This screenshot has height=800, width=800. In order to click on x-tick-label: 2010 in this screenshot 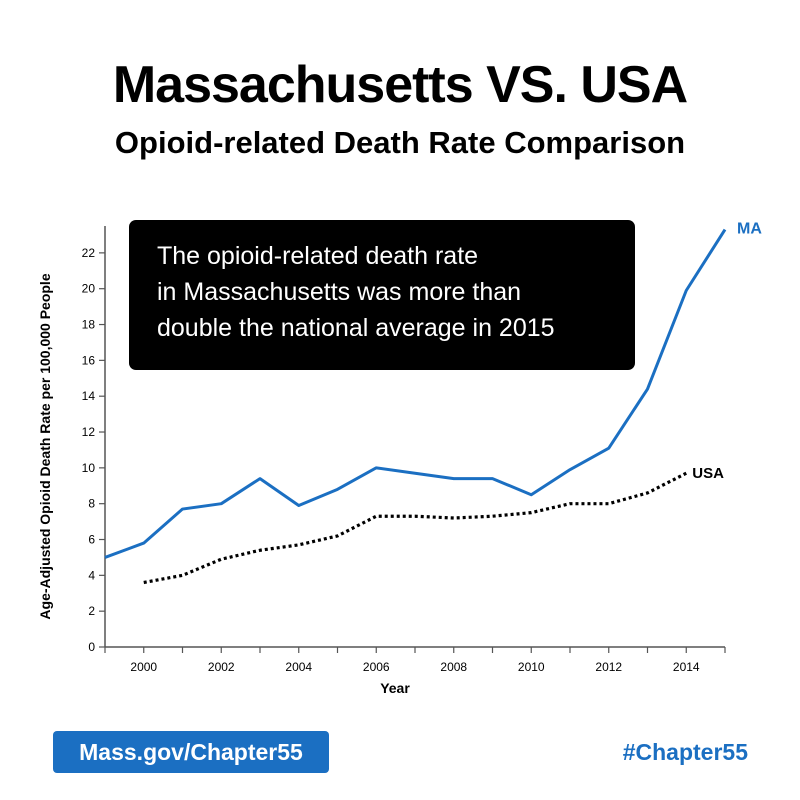, I will do `click(531, 667)`.